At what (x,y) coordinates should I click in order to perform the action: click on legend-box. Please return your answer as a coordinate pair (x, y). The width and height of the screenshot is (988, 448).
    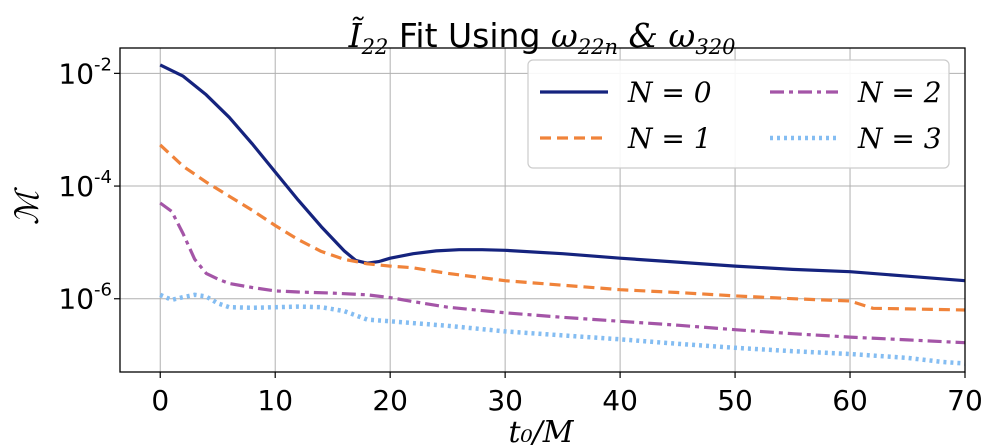
    Looking at the image, I should click on (738, 114).